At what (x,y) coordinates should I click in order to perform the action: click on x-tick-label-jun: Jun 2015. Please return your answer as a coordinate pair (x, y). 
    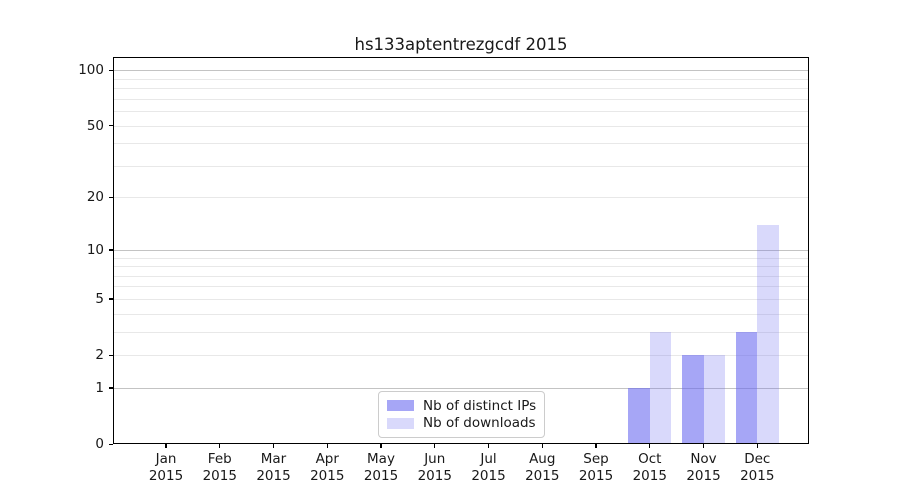
    Looking at the image, I should click on (435, 467).